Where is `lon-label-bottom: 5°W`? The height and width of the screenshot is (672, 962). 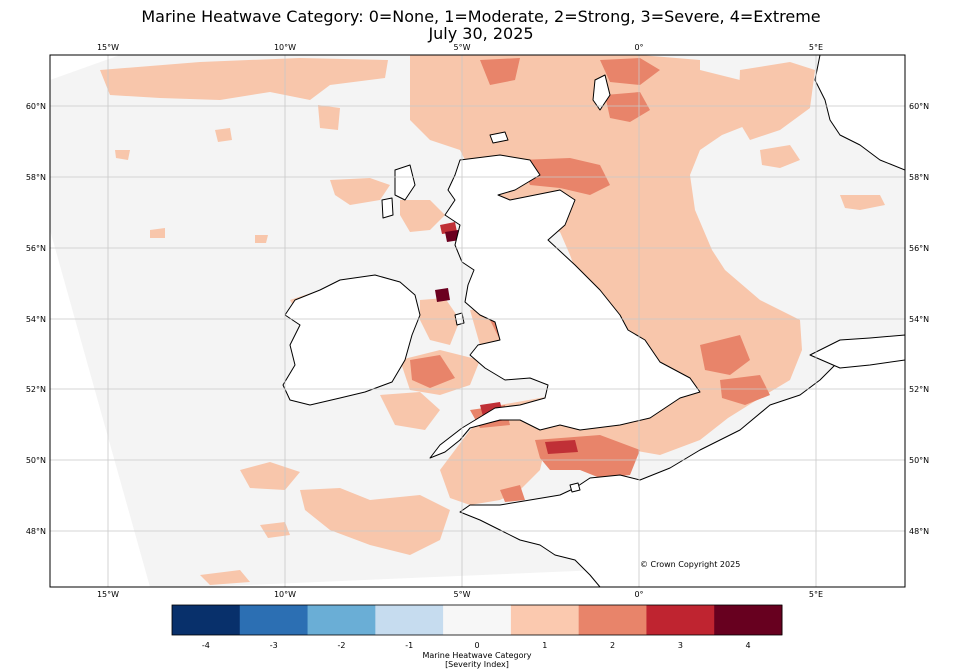
lon-label-bottom: 5°W is located at coordinates (462, 594).